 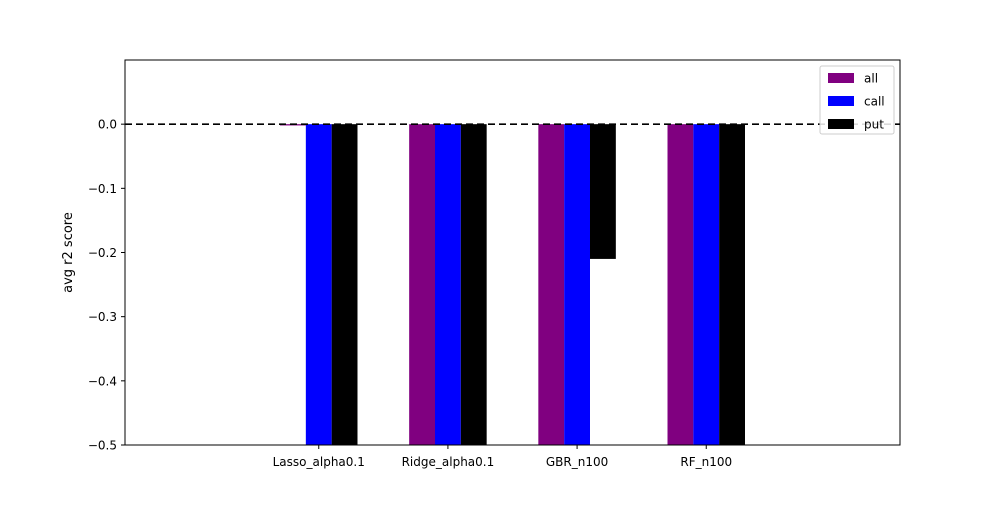 I want to click on y-tick-label: −0.1, so click(x=102, y=189).